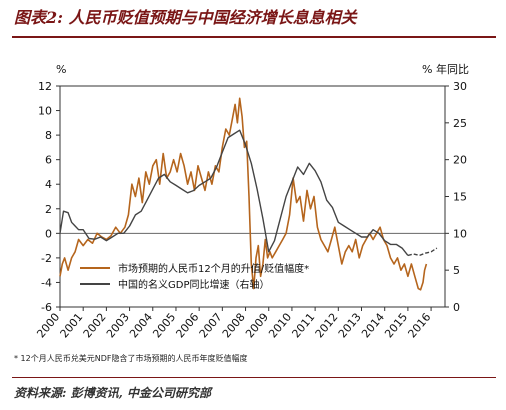 This screenshot has width=506, height=410. Describe the element at coordinates (419, 326) in the screenshot. I see `x-tick-label: 2016` at that location.